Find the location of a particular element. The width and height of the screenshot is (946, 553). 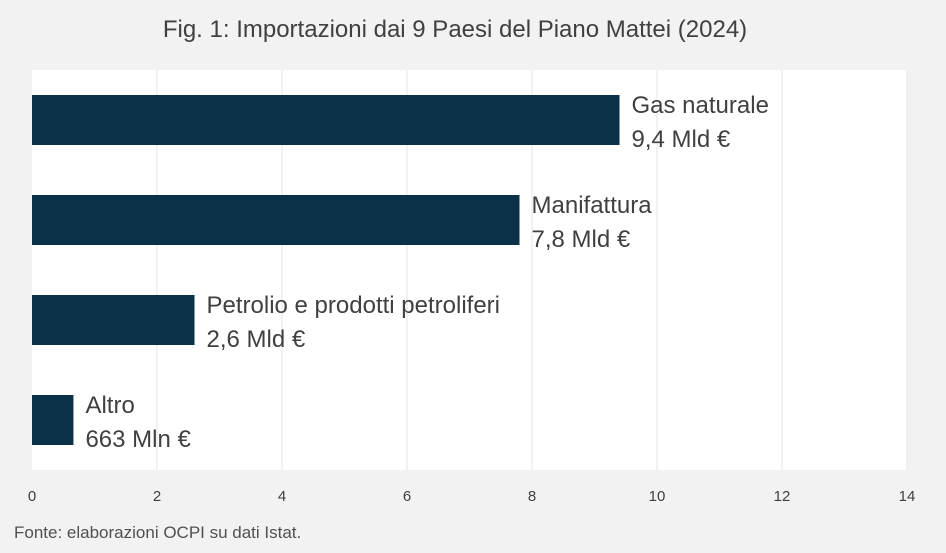

x-tick-label: 6 is located at coordinates (407, 496).